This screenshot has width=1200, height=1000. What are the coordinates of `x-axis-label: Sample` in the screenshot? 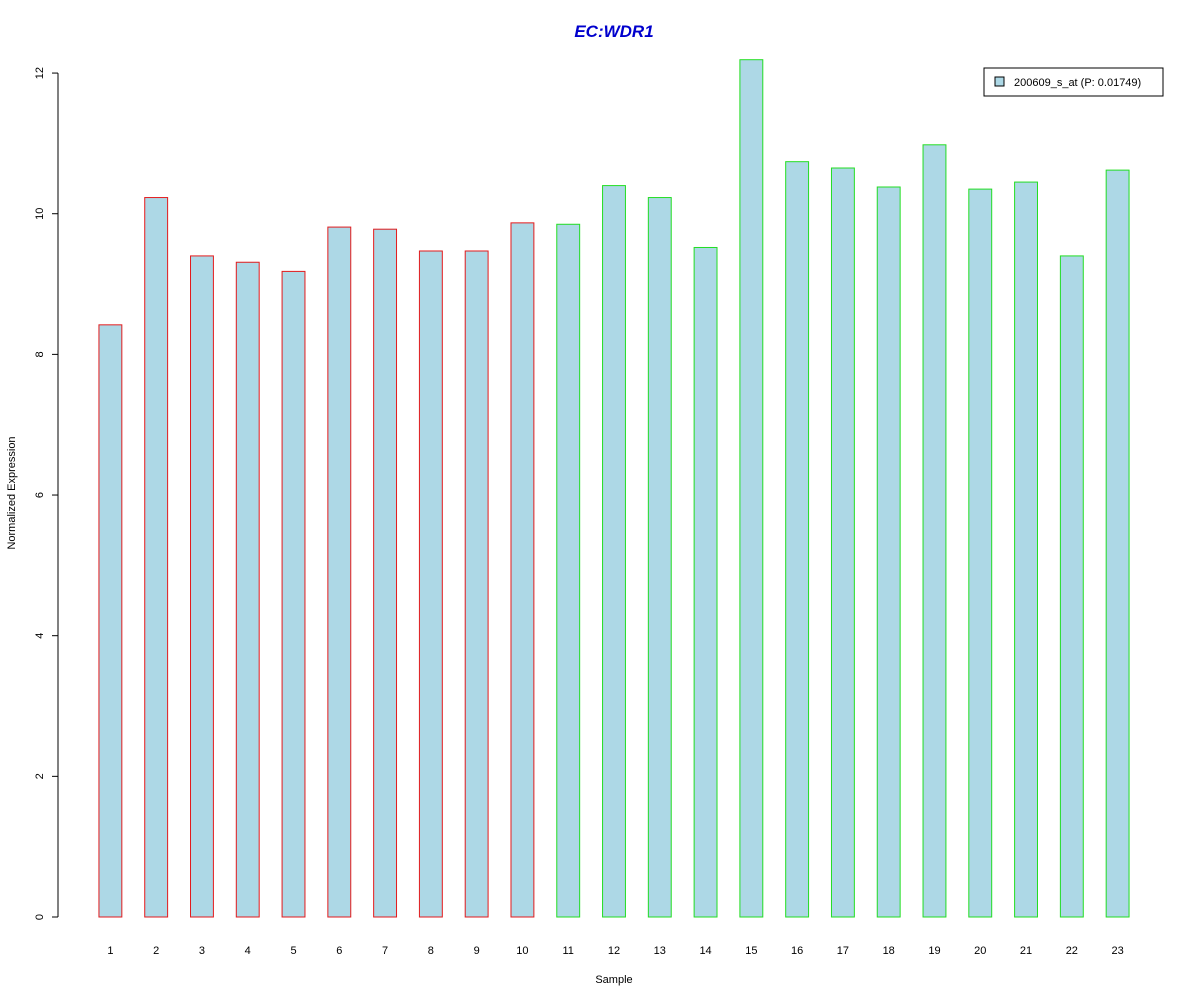 It's located at (613, 980).